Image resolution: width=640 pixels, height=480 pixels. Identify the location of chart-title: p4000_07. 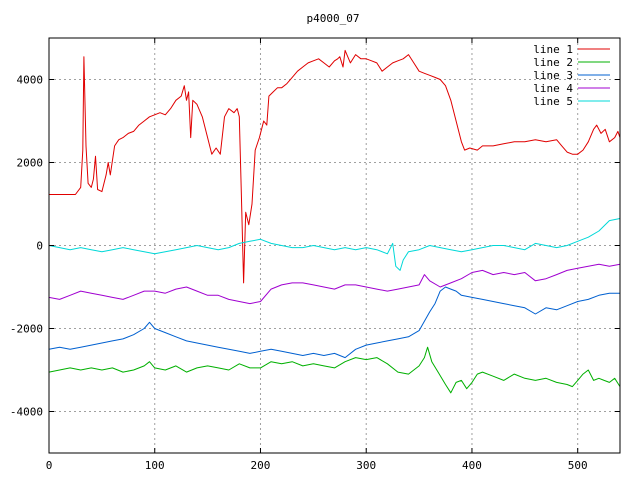
(333, 18).